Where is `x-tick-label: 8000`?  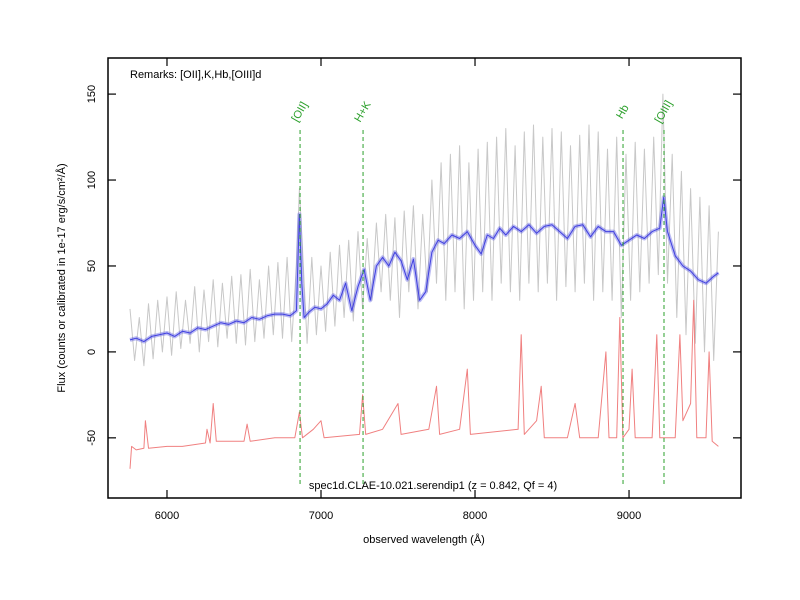 x-tick-label: 8000 is located at coordinates (475, 516).